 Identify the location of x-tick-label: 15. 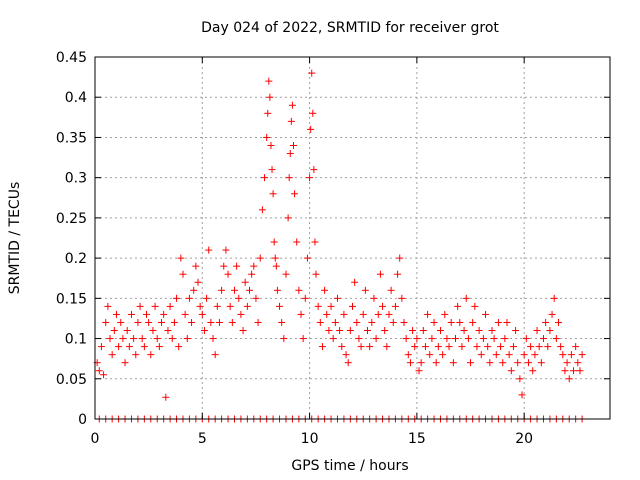
(417, 439).